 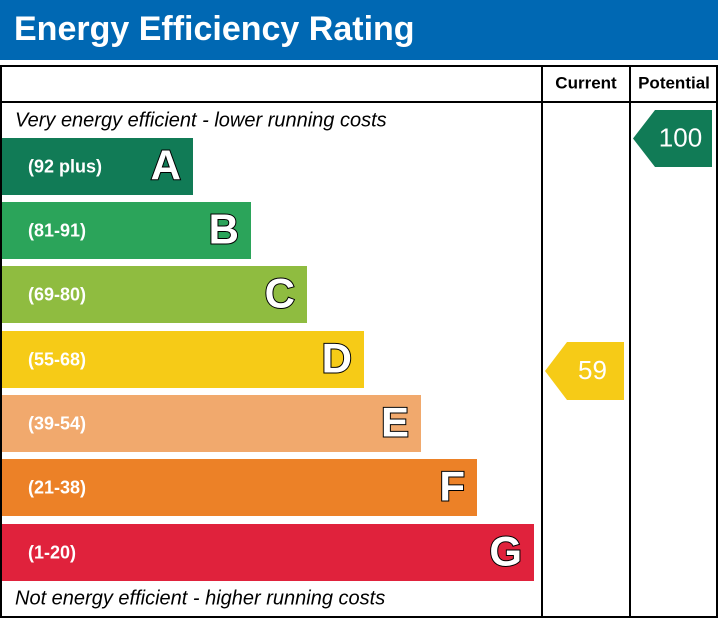 What do you see at coordinates (337, 358) in the screenshot?
I see `band-letter: D` at bounding box center [337, 358].